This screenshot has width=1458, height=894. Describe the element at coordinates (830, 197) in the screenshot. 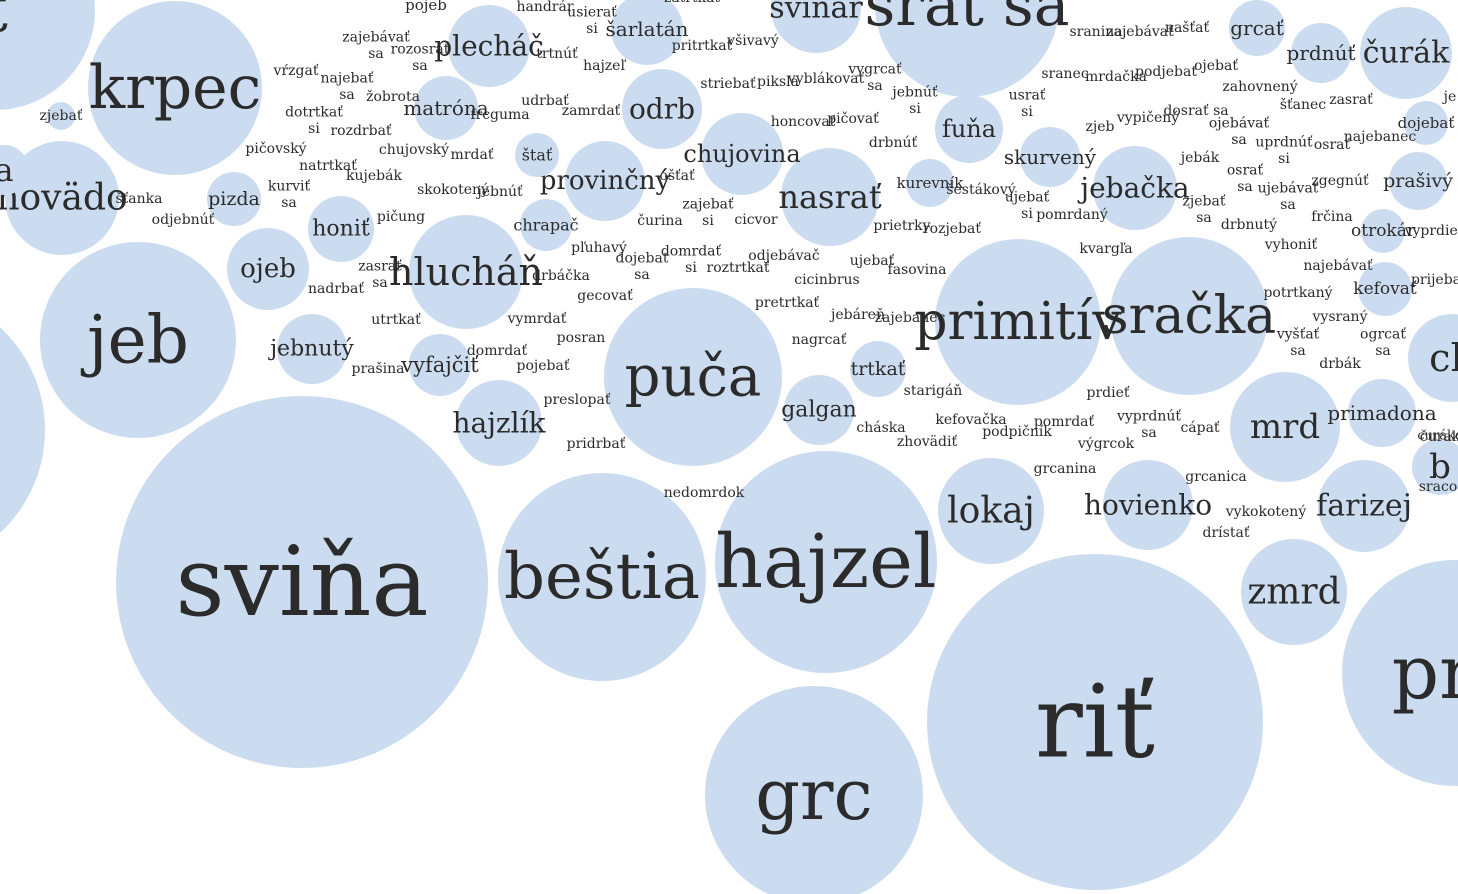

I see `bubble: nasrať` at that location.